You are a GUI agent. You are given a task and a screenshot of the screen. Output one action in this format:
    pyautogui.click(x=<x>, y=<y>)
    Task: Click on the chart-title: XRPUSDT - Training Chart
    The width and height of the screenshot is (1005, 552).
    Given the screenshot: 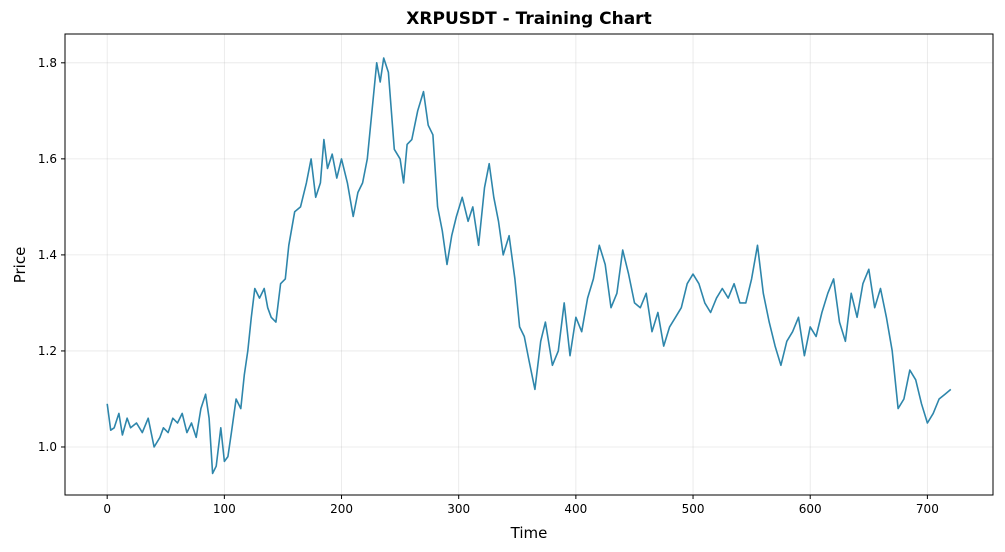 What is the action you would take?
    pyautogui.click(x=528, y=19)
    